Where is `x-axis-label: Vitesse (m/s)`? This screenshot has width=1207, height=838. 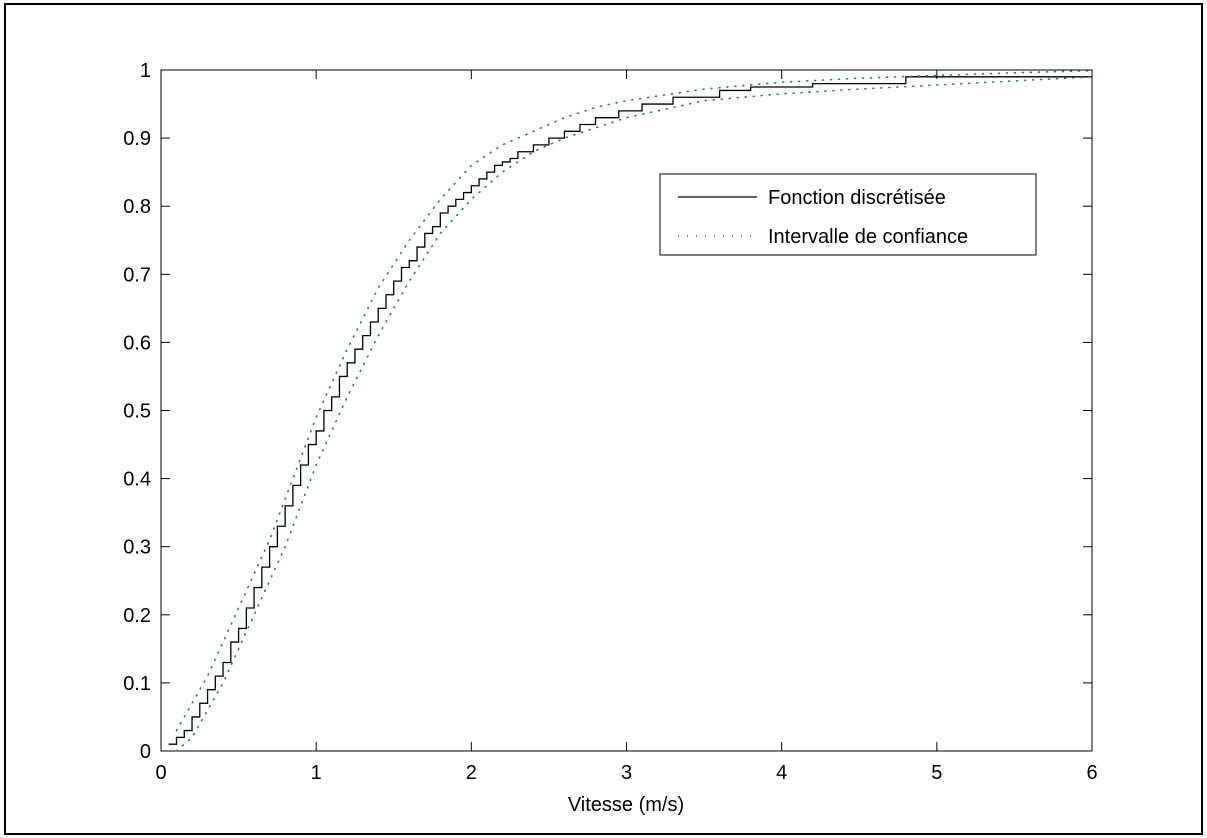 x-axis-label: Vitesse (m/s) is located at coordinates (626, 805).